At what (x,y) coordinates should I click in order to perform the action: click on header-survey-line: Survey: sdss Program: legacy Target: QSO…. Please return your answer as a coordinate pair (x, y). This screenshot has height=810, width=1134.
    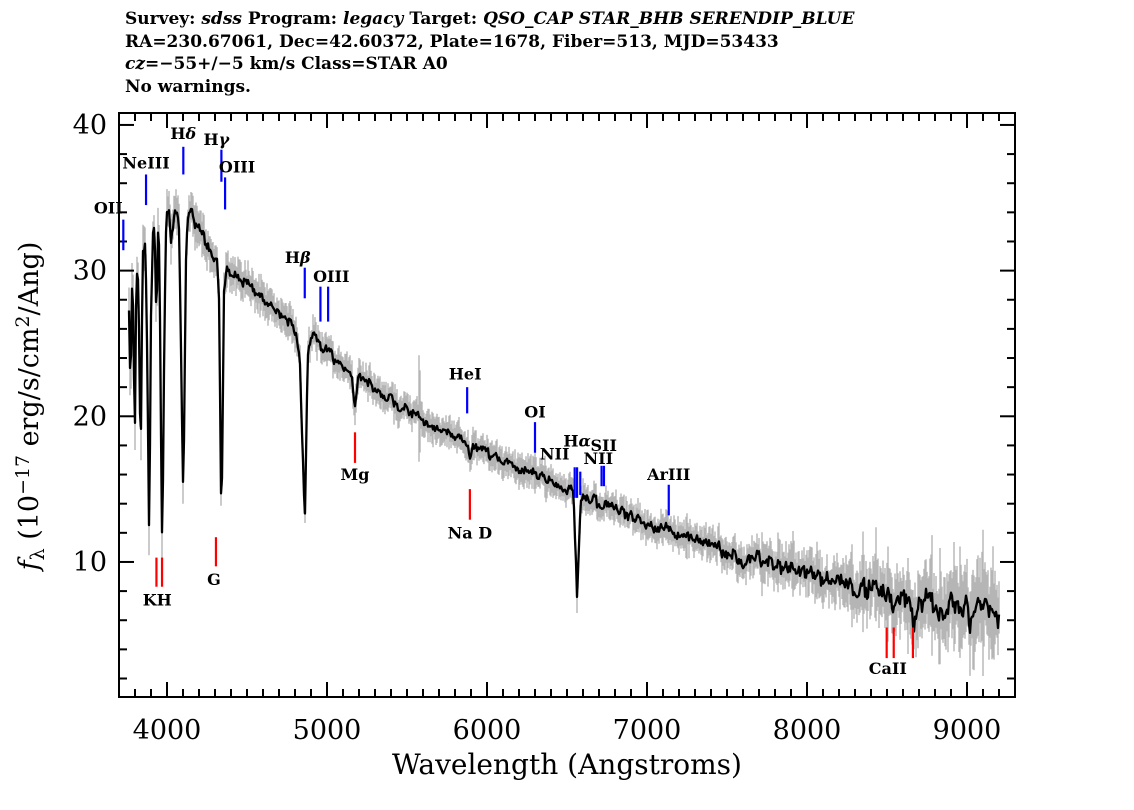
    Looking at the image, I should click on (490, 19).